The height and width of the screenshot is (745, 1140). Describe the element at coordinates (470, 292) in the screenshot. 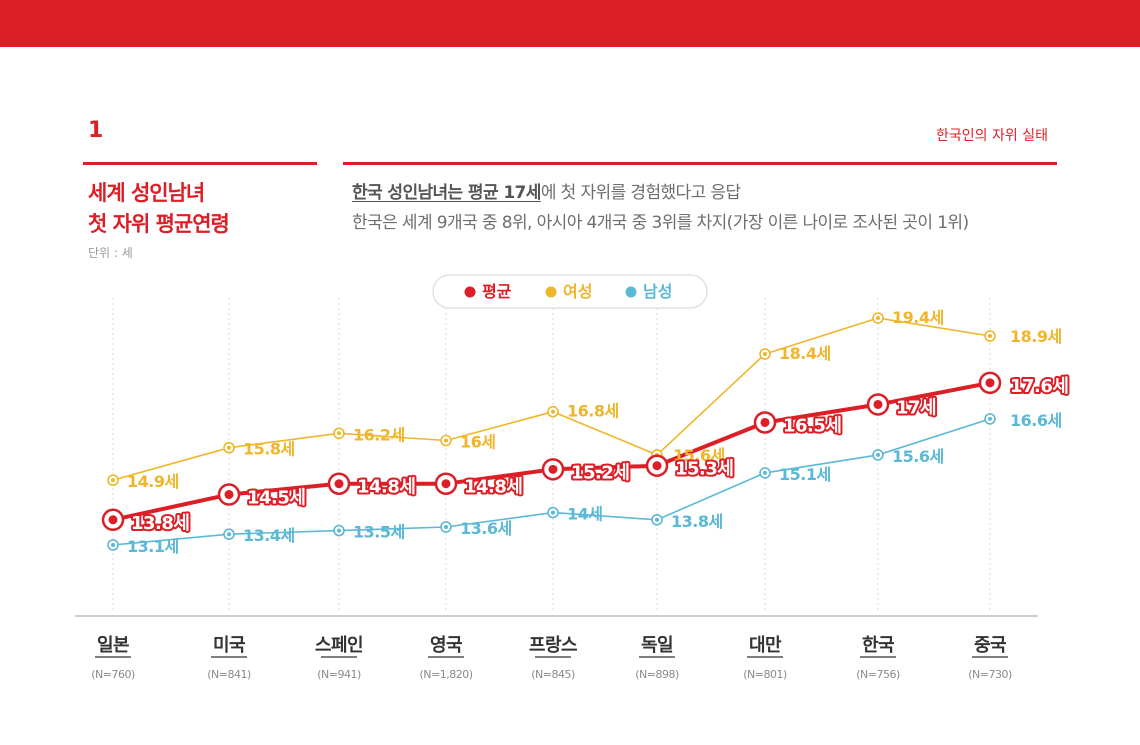

I see `legend-dot-average` at that location.